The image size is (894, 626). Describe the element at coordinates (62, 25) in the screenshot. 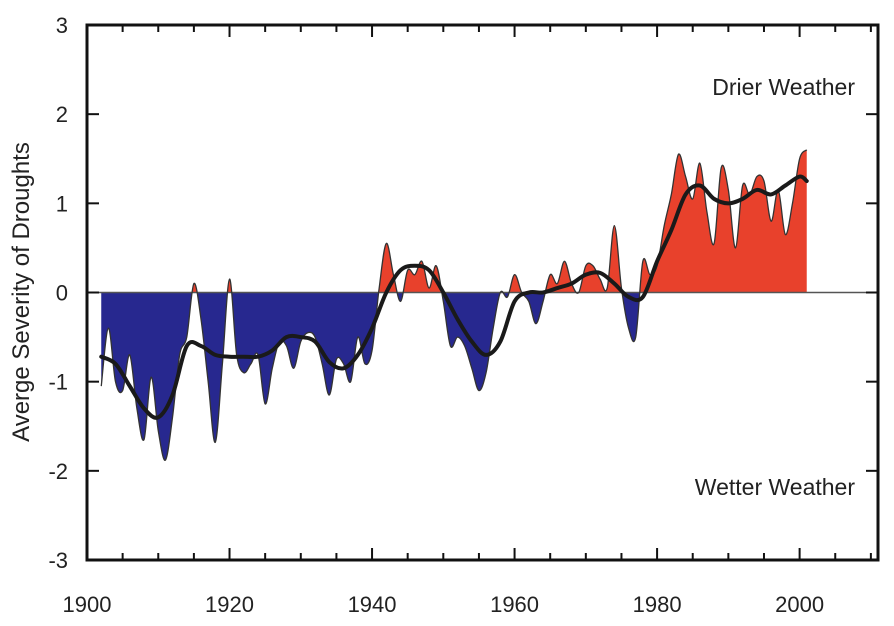

I see `y-tick-label: 3` at that location.